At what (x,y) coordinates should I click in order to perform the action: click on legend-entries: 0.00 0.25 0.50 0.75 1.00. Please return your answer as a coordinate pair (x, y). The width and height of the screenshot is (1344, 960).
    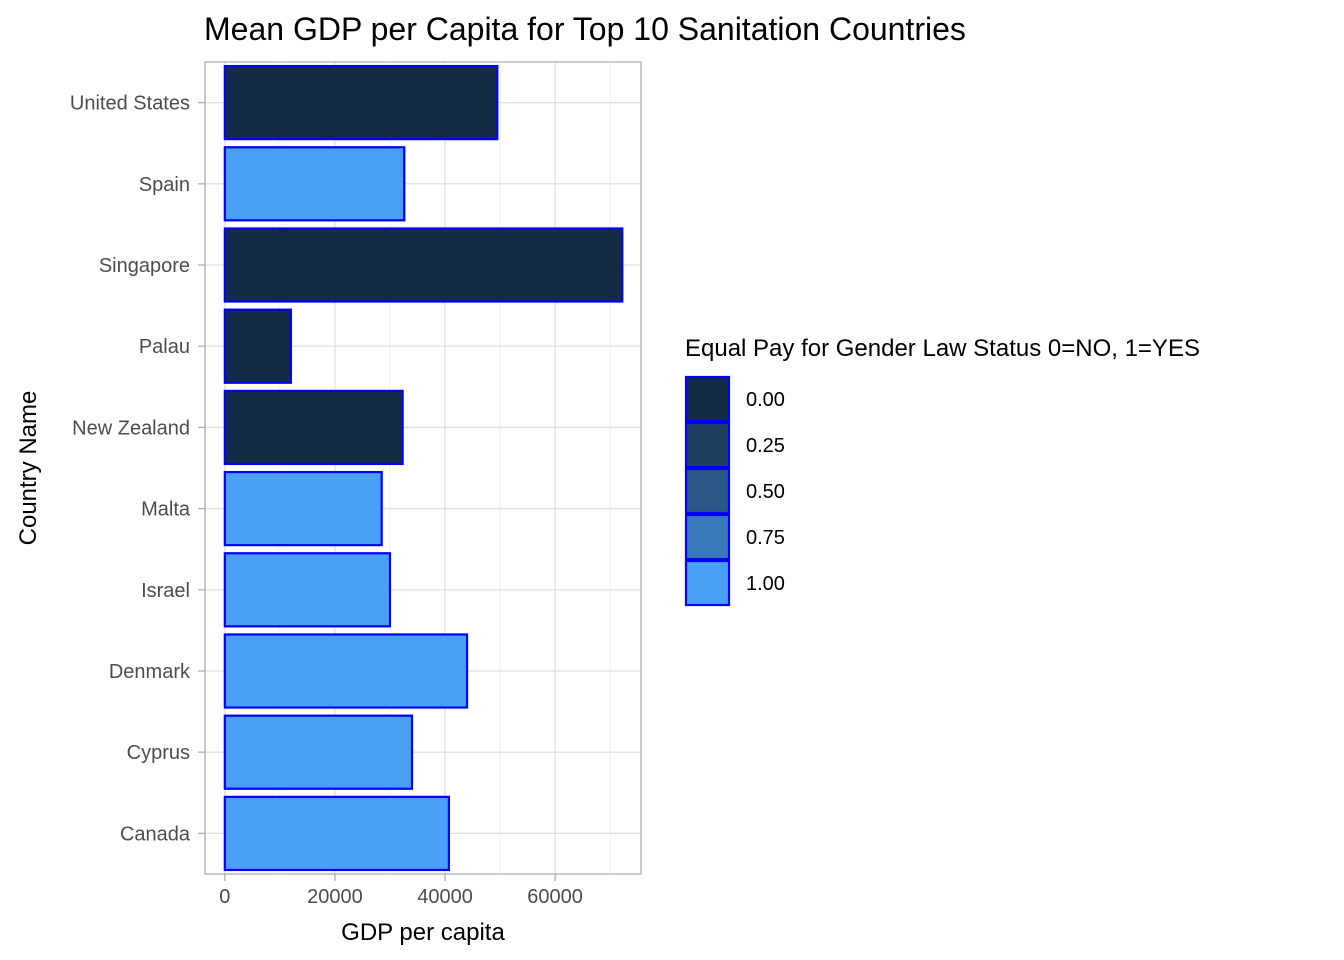
    Looking at the image, I should click on (734, 491).